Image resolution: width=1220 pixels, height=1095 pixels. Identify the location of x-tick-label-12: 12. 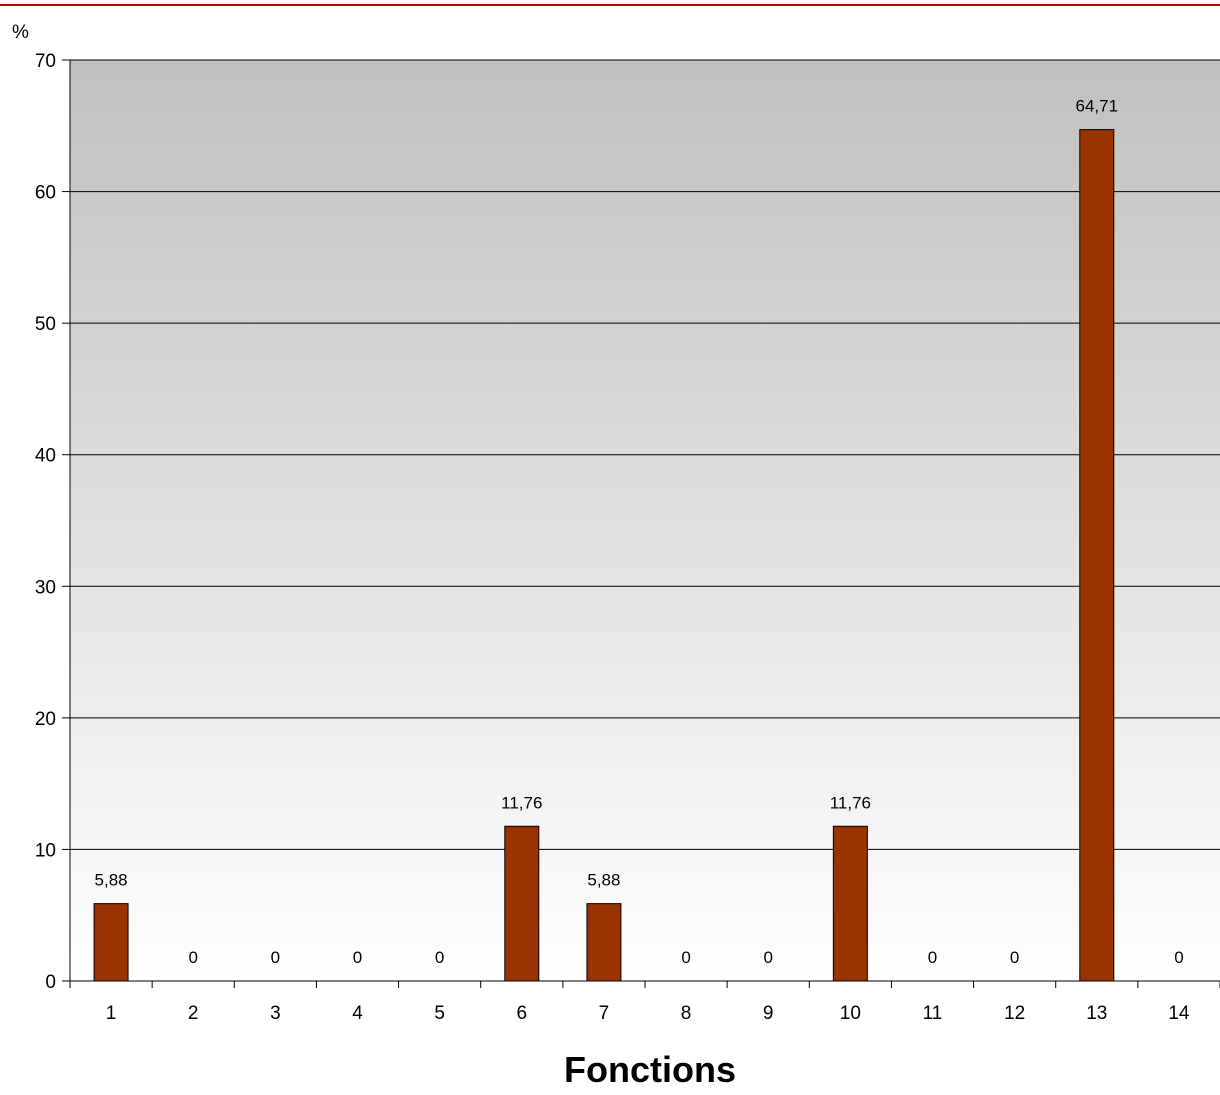
(1014, 1013).